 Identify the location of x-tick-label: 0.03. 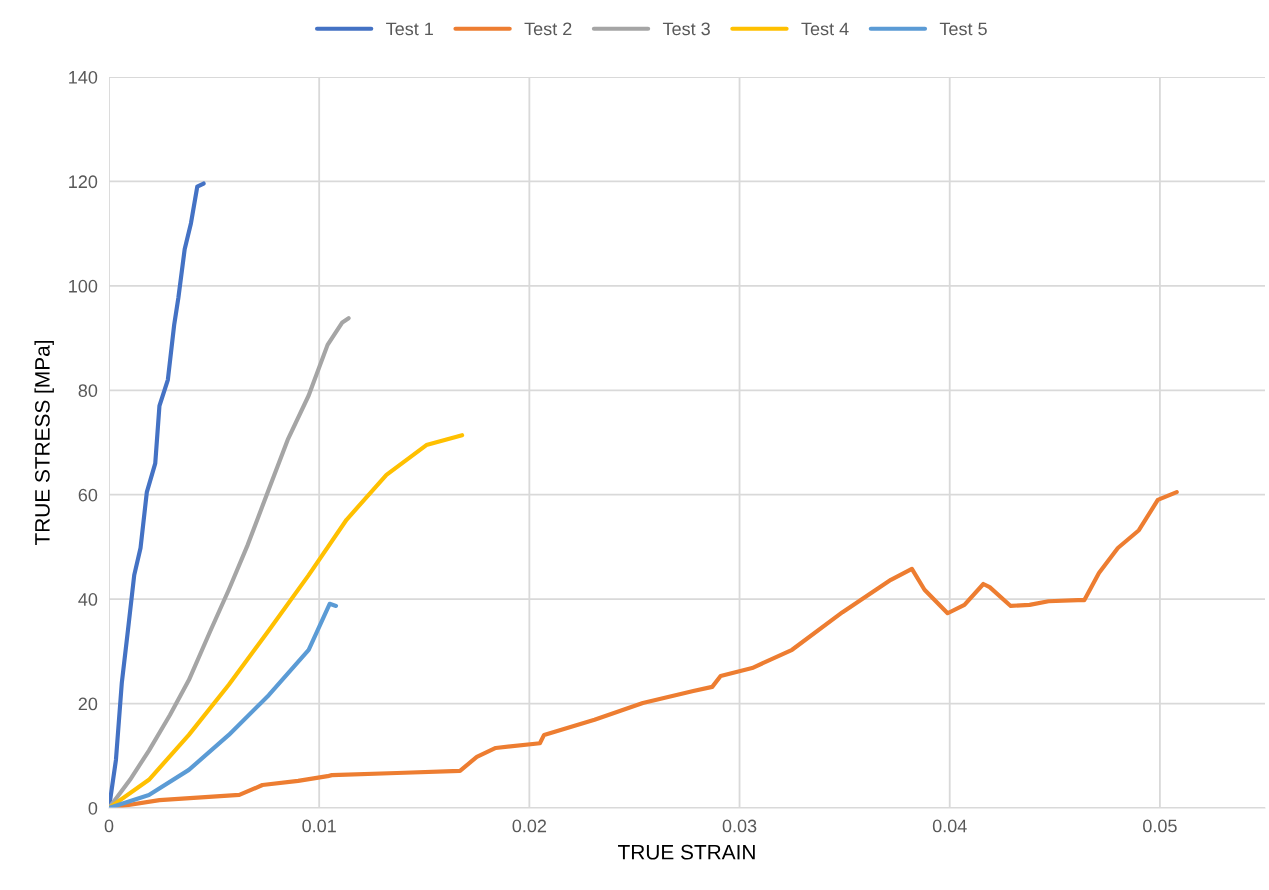
(739, 826).